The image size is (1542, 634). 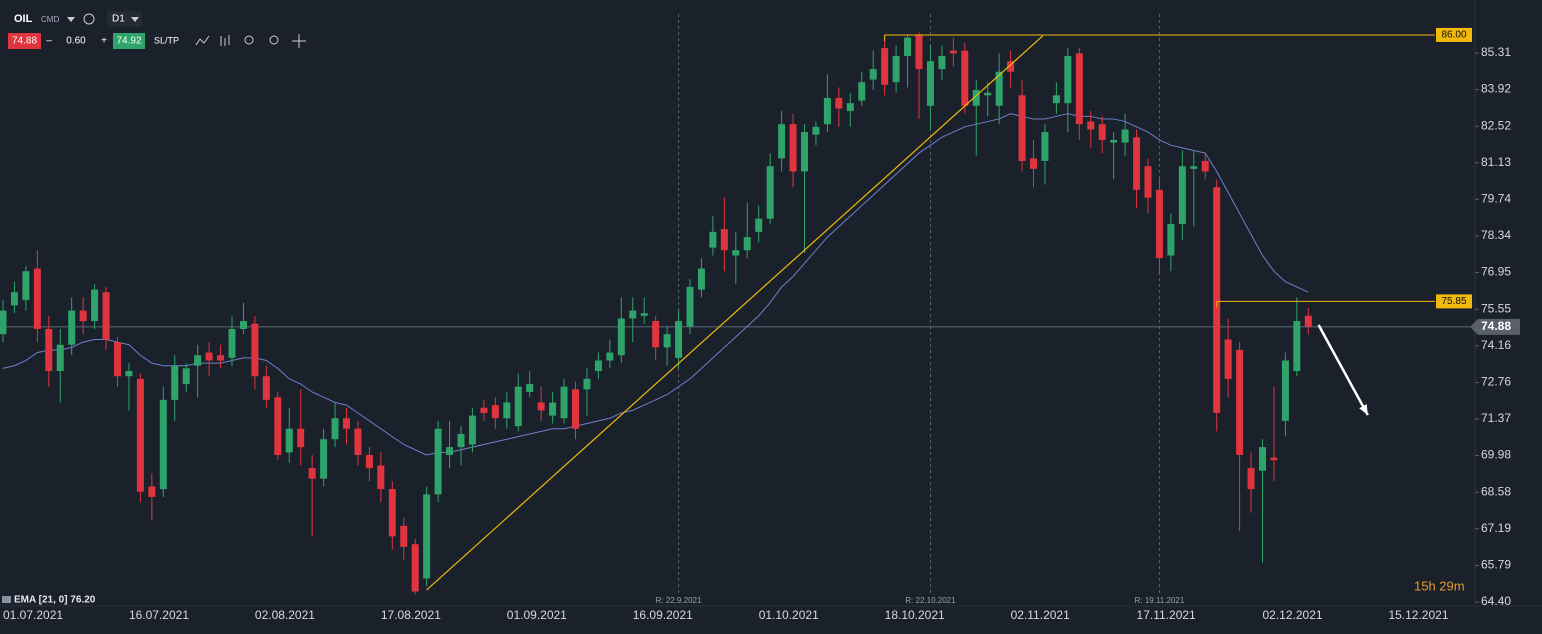 I want to click on kind: CMD, so click(x=50, y=19).